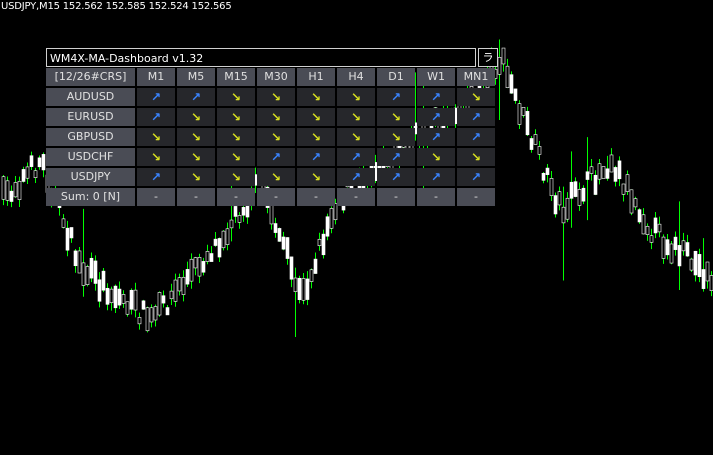 This screenshot has height=455, width=713. I want to click on symbol-label-audusd: AUDUSD, so click(90, 97).